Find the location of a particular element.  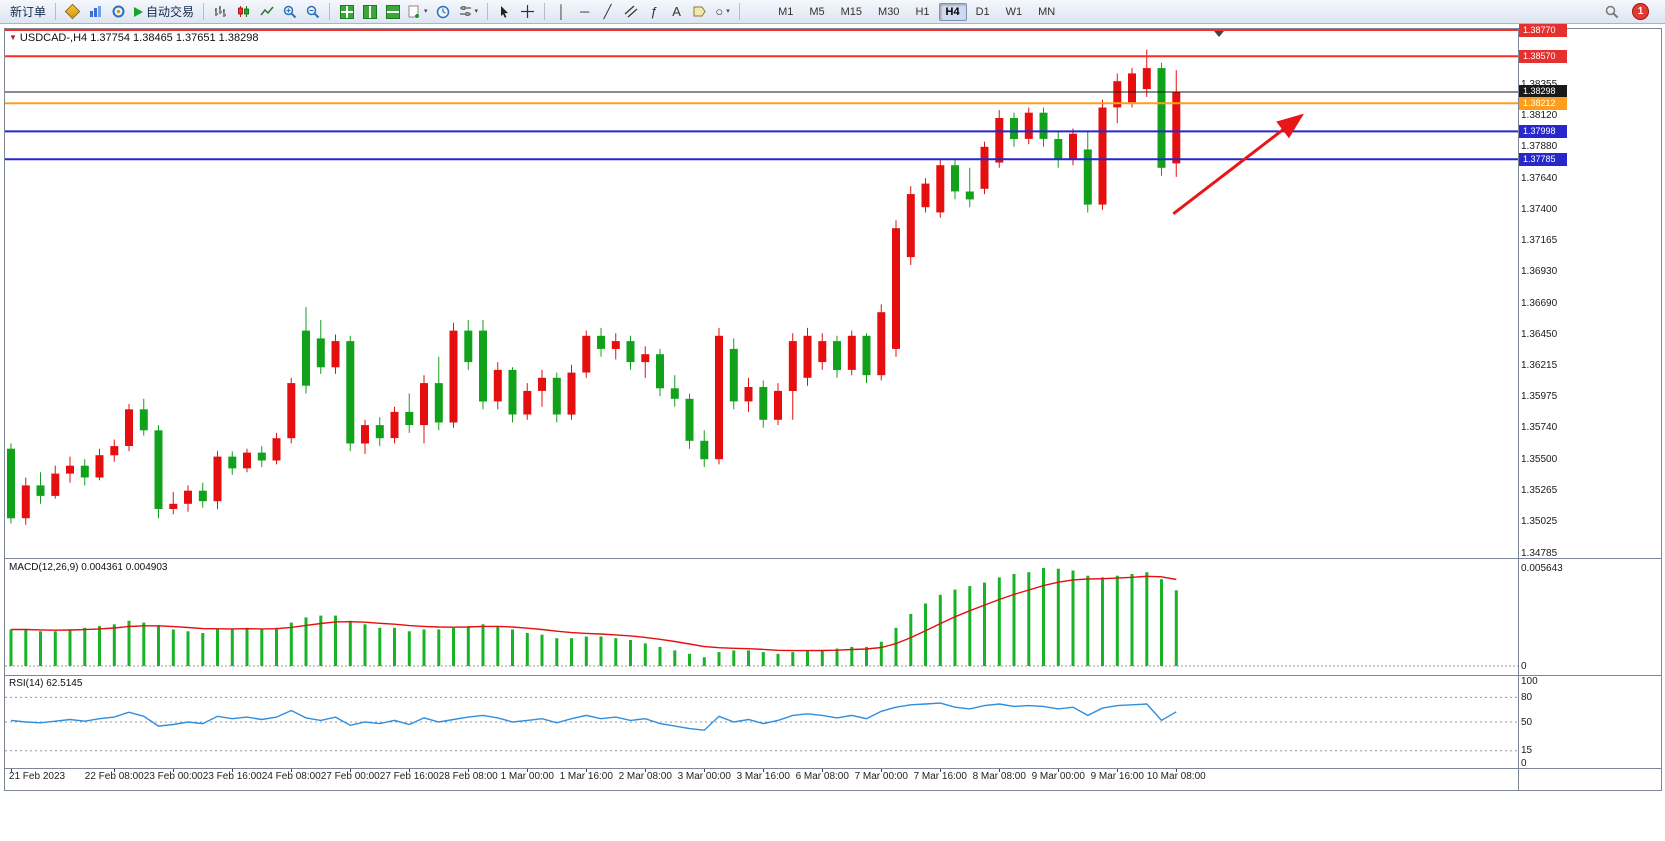

line-chart-button is located at coordinates (266, 11).